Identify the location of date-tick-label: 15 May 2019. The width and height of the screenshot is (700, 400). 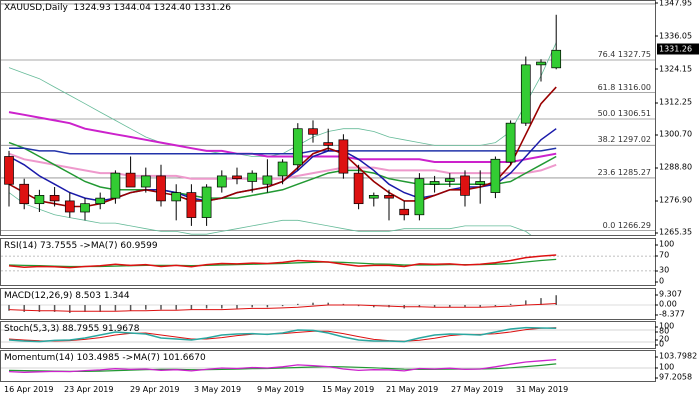
(348, 389).